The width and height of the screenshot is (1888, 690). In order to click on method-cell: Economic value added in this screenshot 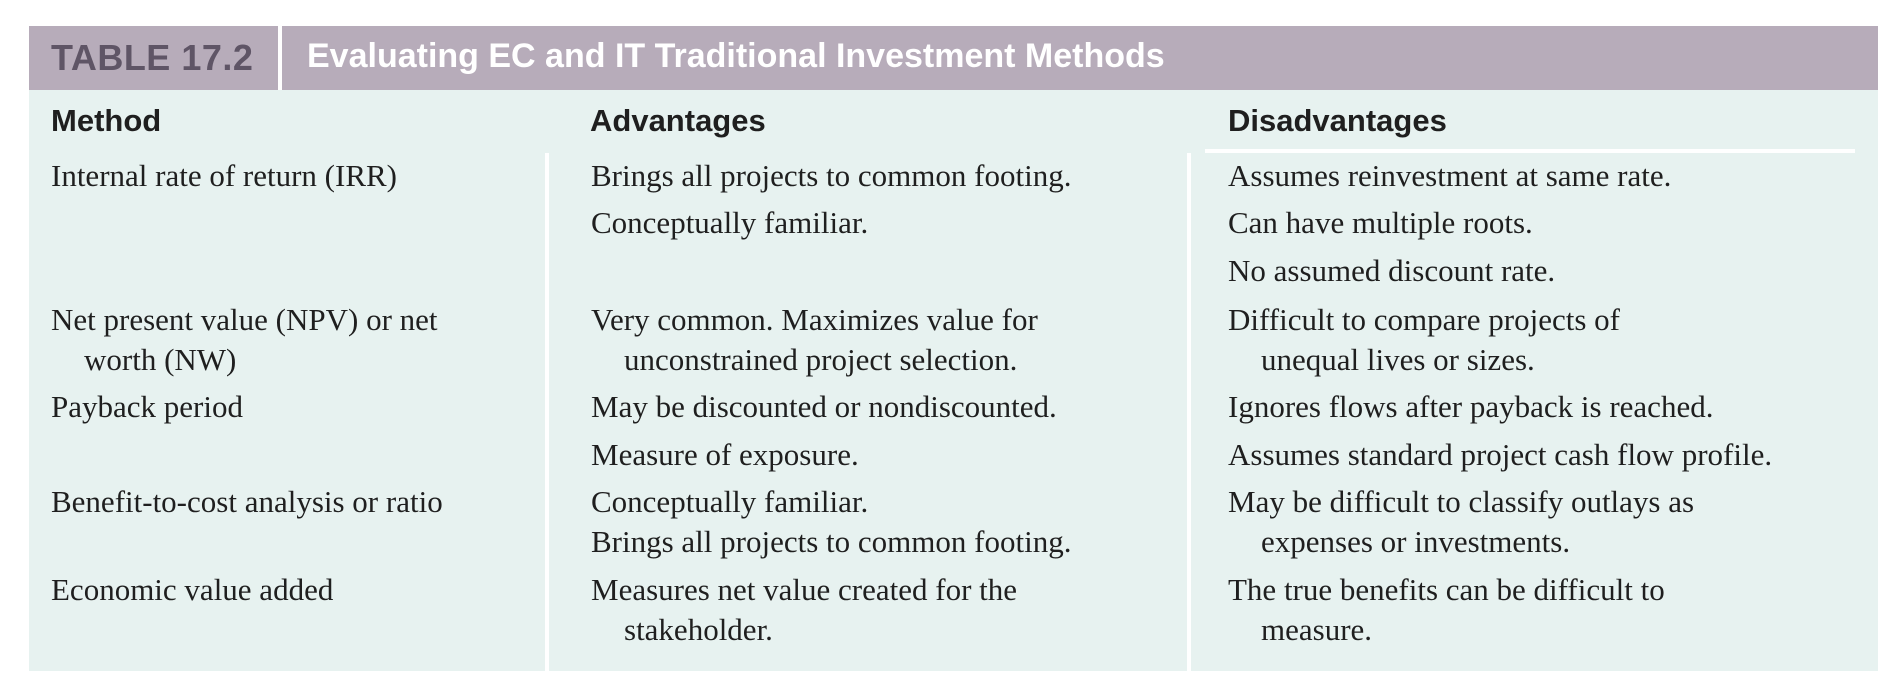, I will do `click(192, 590)`.